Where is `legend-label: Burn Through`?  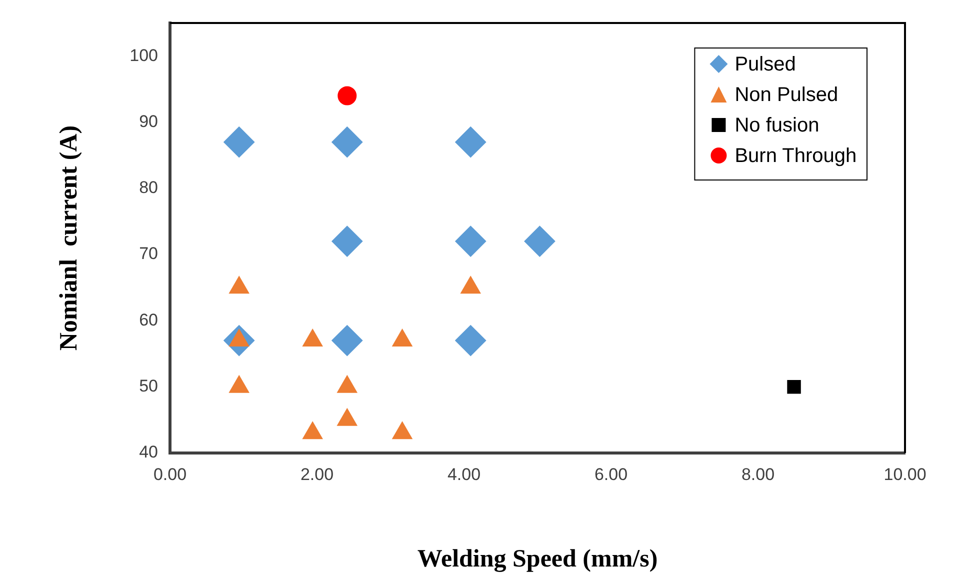
legend-label: Burn Through is located at coordinates (795, 156).